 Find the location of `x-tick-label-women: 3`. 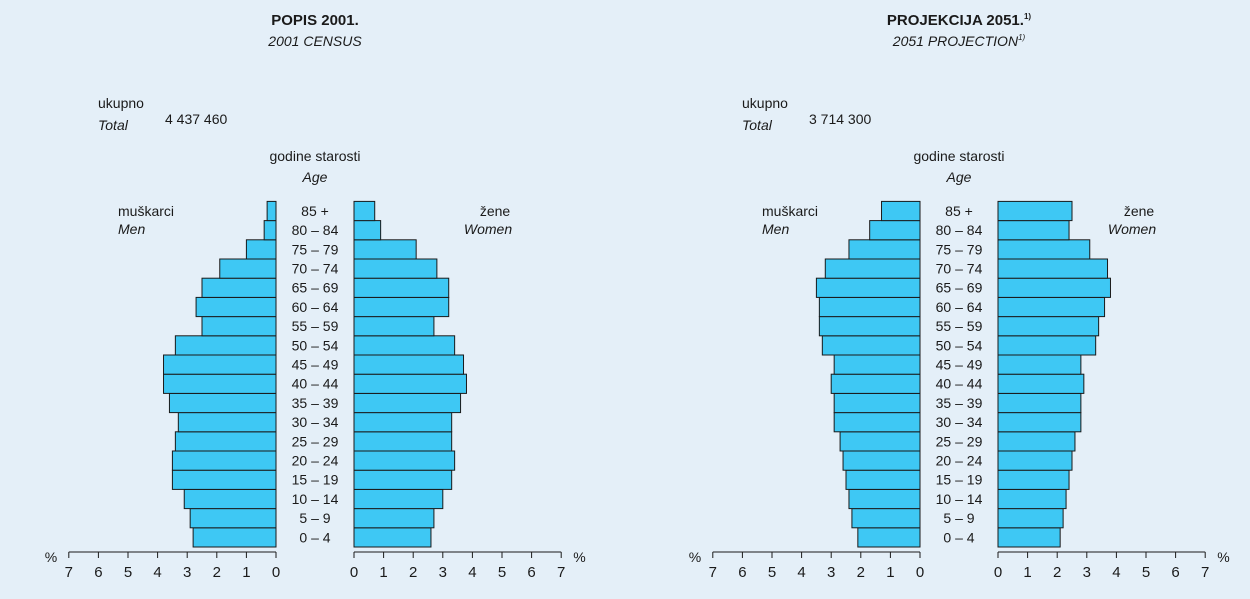

x-tick-label-women: 3 is located at coordinates (443, 572).